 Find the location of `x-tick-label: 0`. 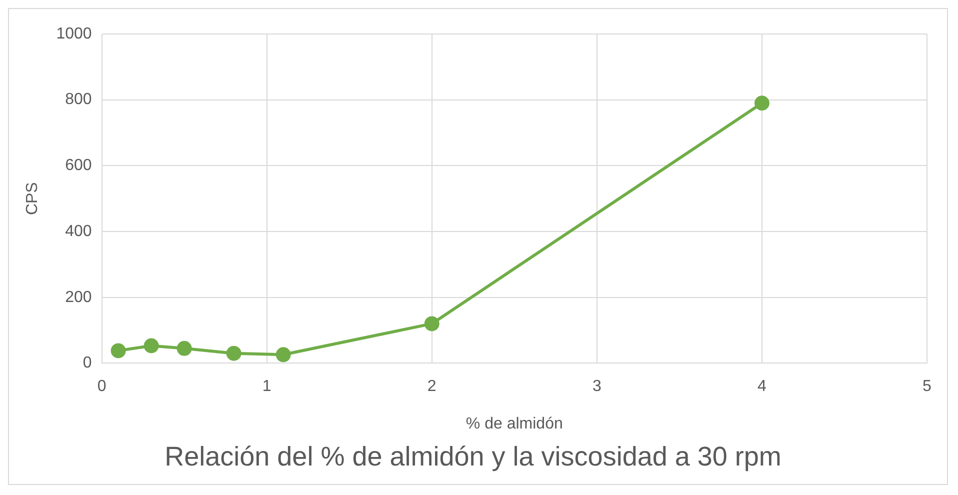

x-tick-label: 0 is located at coordinates (101, 387).